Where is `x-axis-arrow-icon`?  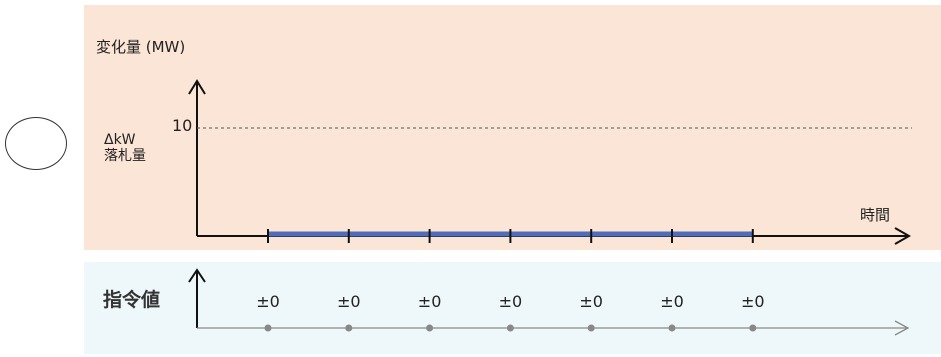 x-axis-arrow-icon is located at coordinates (903, 236).